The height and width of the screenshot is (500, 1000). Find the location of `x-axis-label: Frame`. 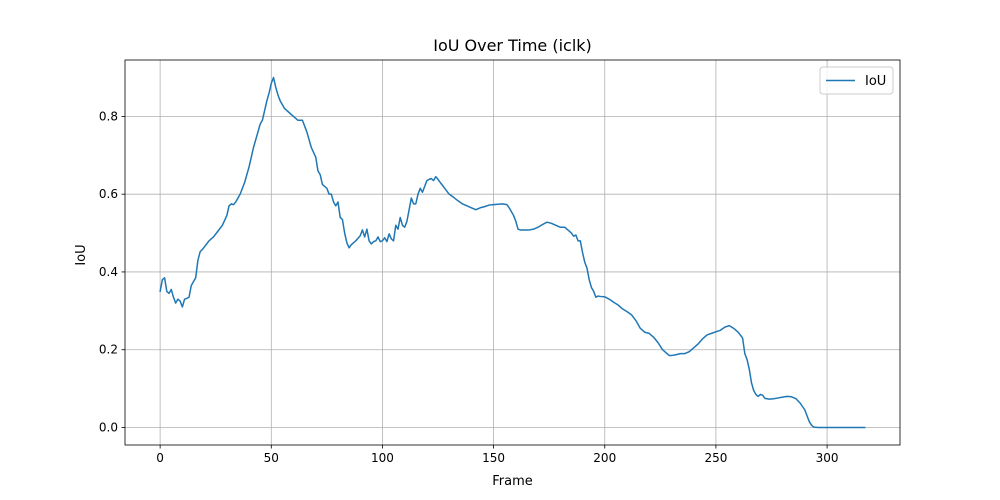

x-axis-label: Frame is located at coordinates (512, 481).